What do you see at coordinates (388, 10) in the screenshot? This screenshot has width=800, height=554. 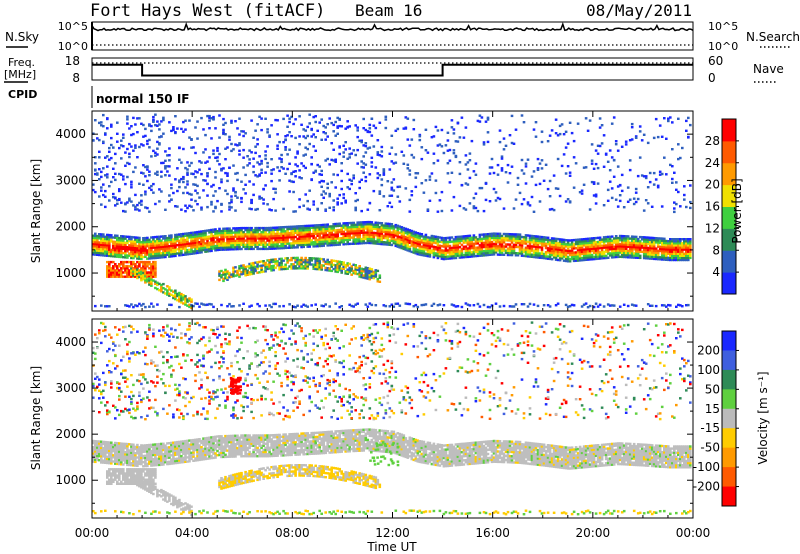 I see `beam-title: Beam 16` at bounding box center [388, 10].